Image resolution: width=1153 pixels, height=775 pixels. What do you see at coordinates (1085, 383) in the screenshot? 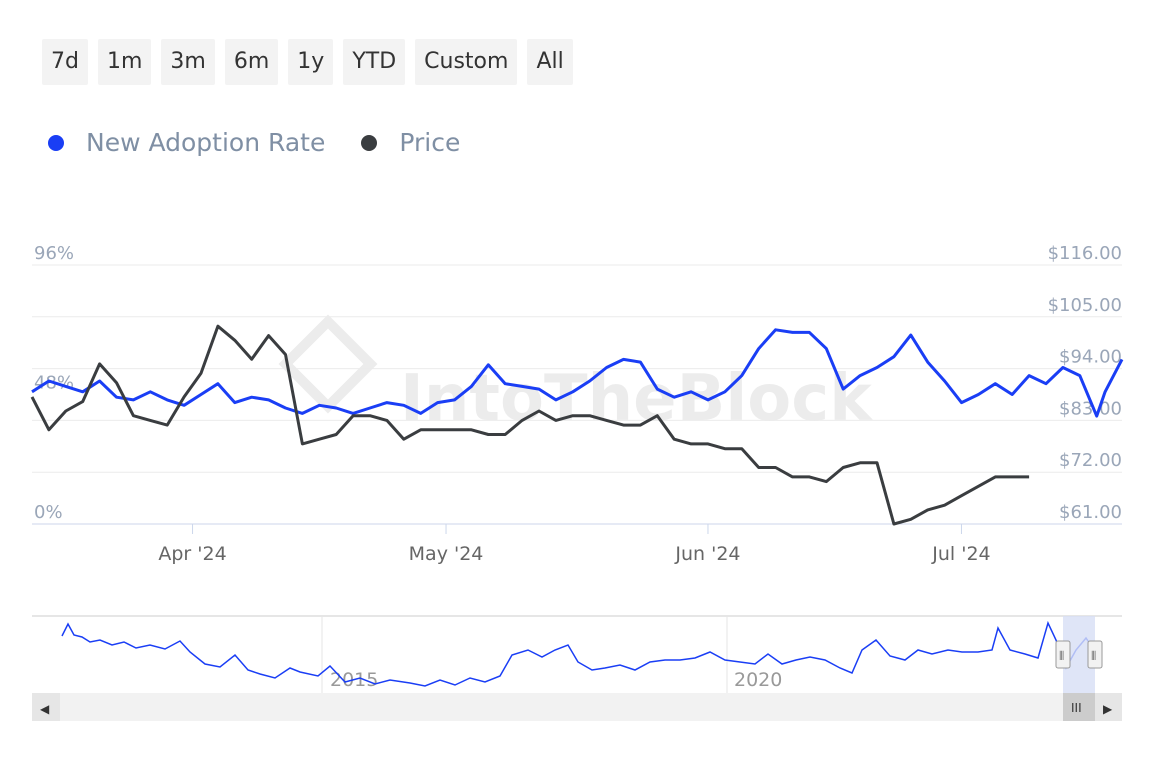
I see `y-axis-right: $61.00 $72.00 $83.00 $94.00 $105.00 $116.00` at bounding box center [1085, 383].